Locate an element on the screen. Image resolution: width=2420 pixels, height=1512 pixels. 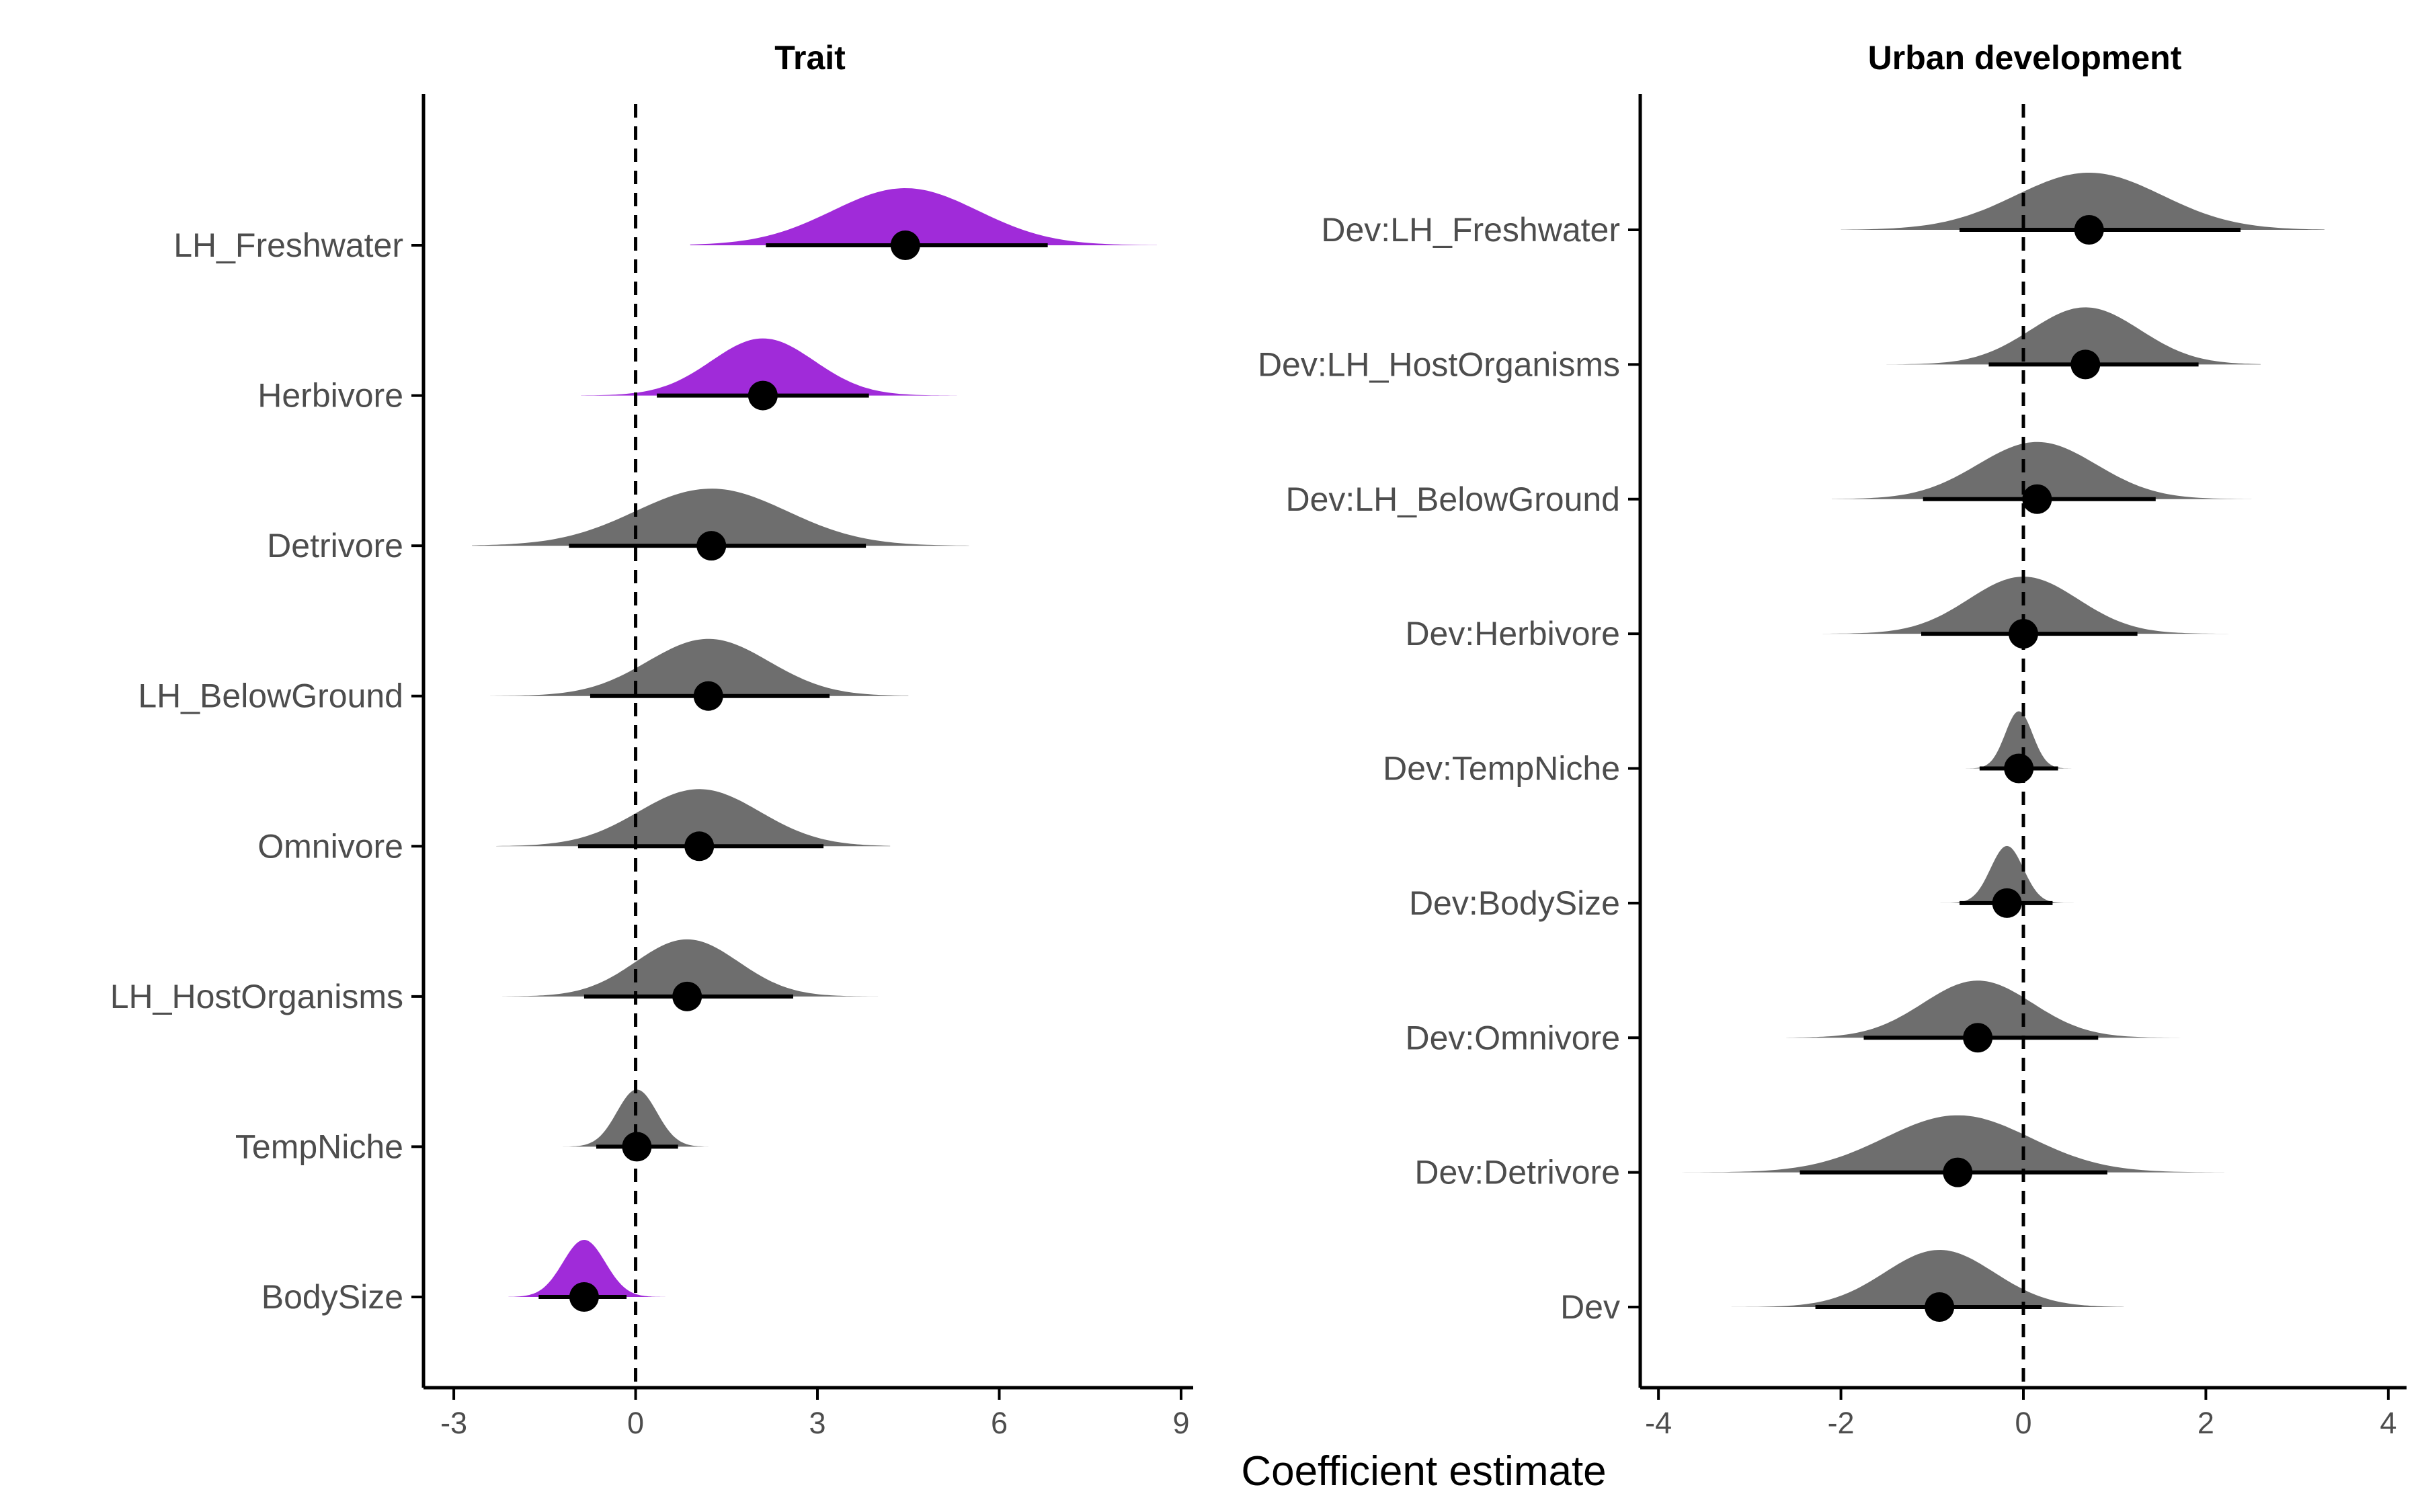
row-omnivore: Omnivore is located at coordinates (574, 827).